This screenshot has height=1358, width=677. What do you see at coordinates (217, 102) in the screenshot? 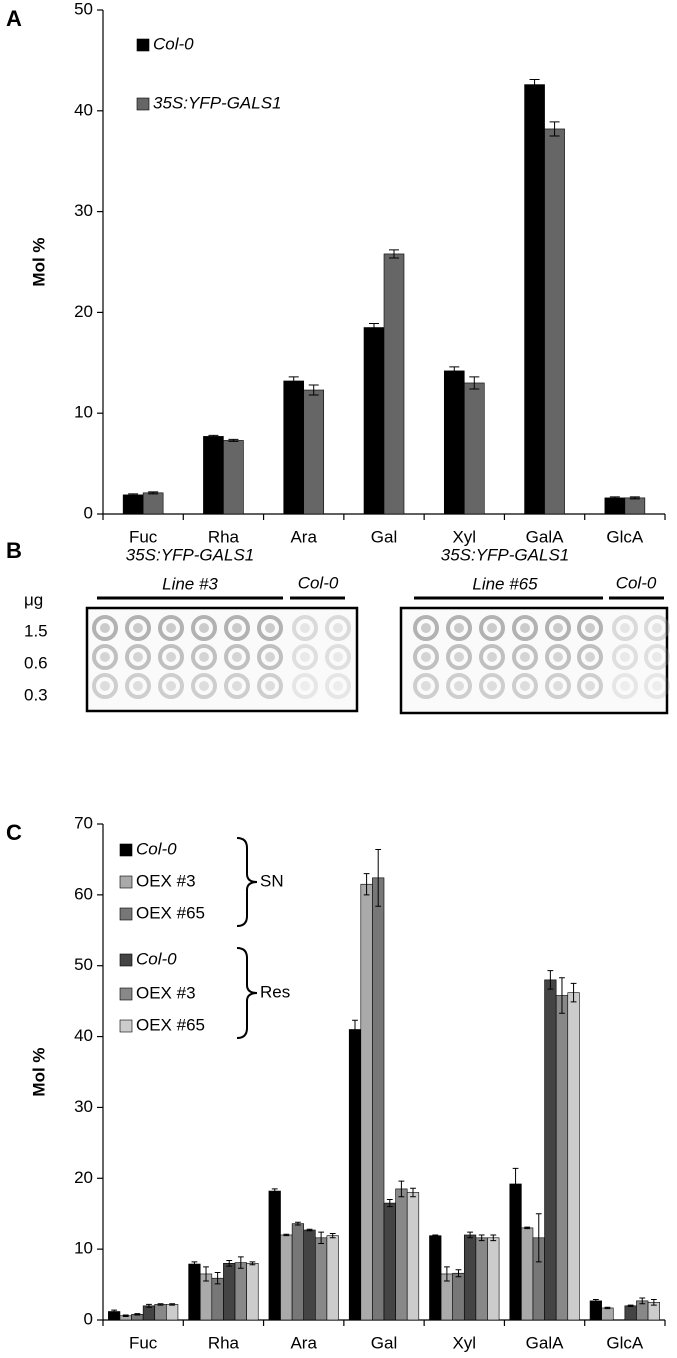
I see `legend-label: 35S:YFP-GALS1` at bounding box center [217, 102].